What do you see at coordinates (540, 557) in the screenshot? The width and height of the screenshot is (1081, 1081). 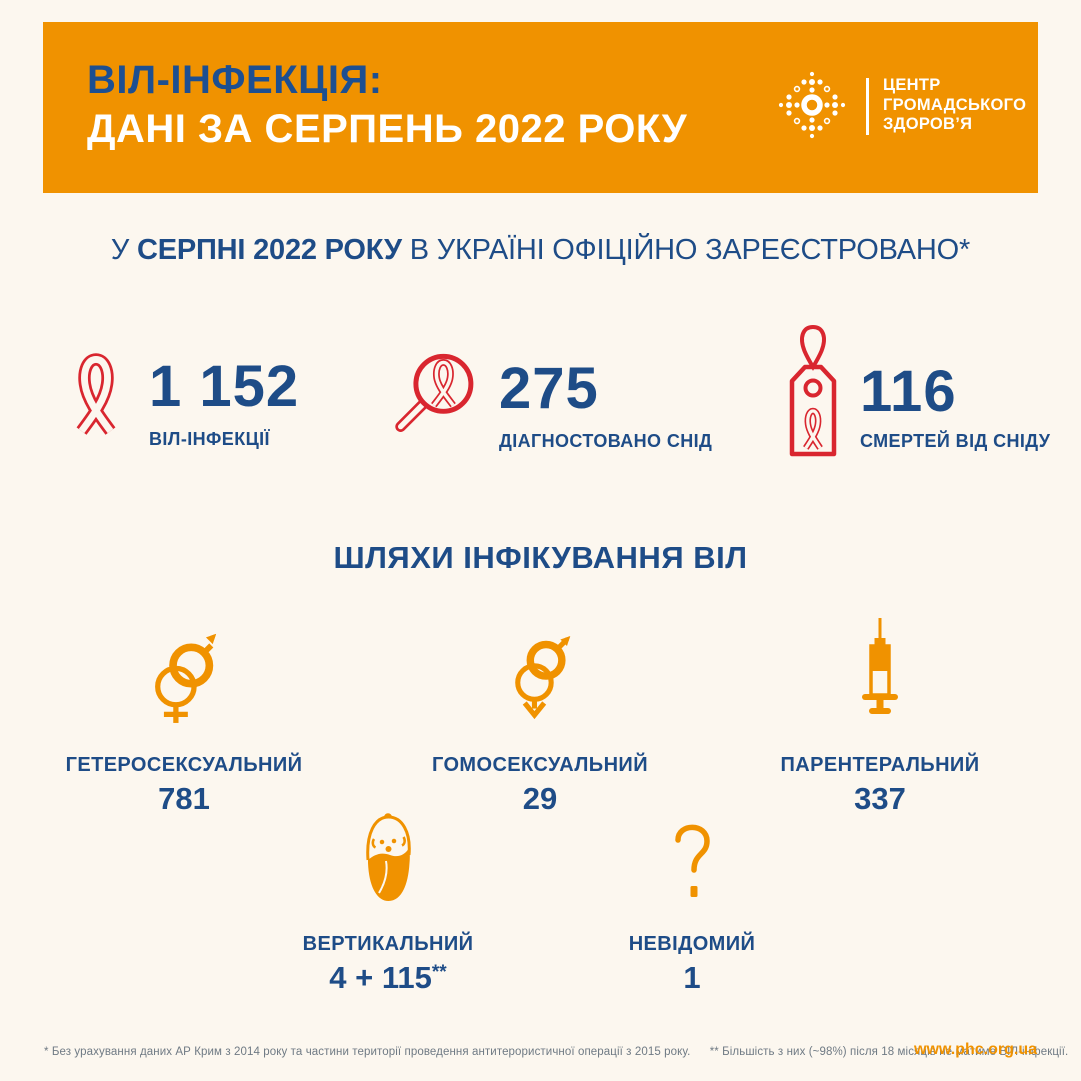 I see `section-title: ШЛЯХИ ІНФІКУВАННЯ ВІЛ` at bounding box center [540, 557].